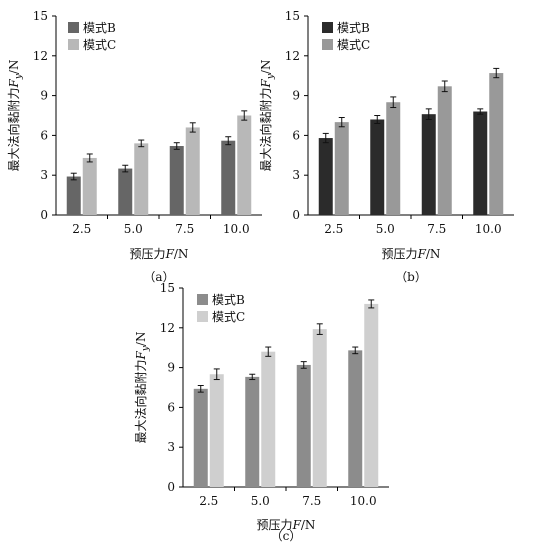 The image size is (538, 545). I want to click on panel-label: （b）, so click(411, 277).